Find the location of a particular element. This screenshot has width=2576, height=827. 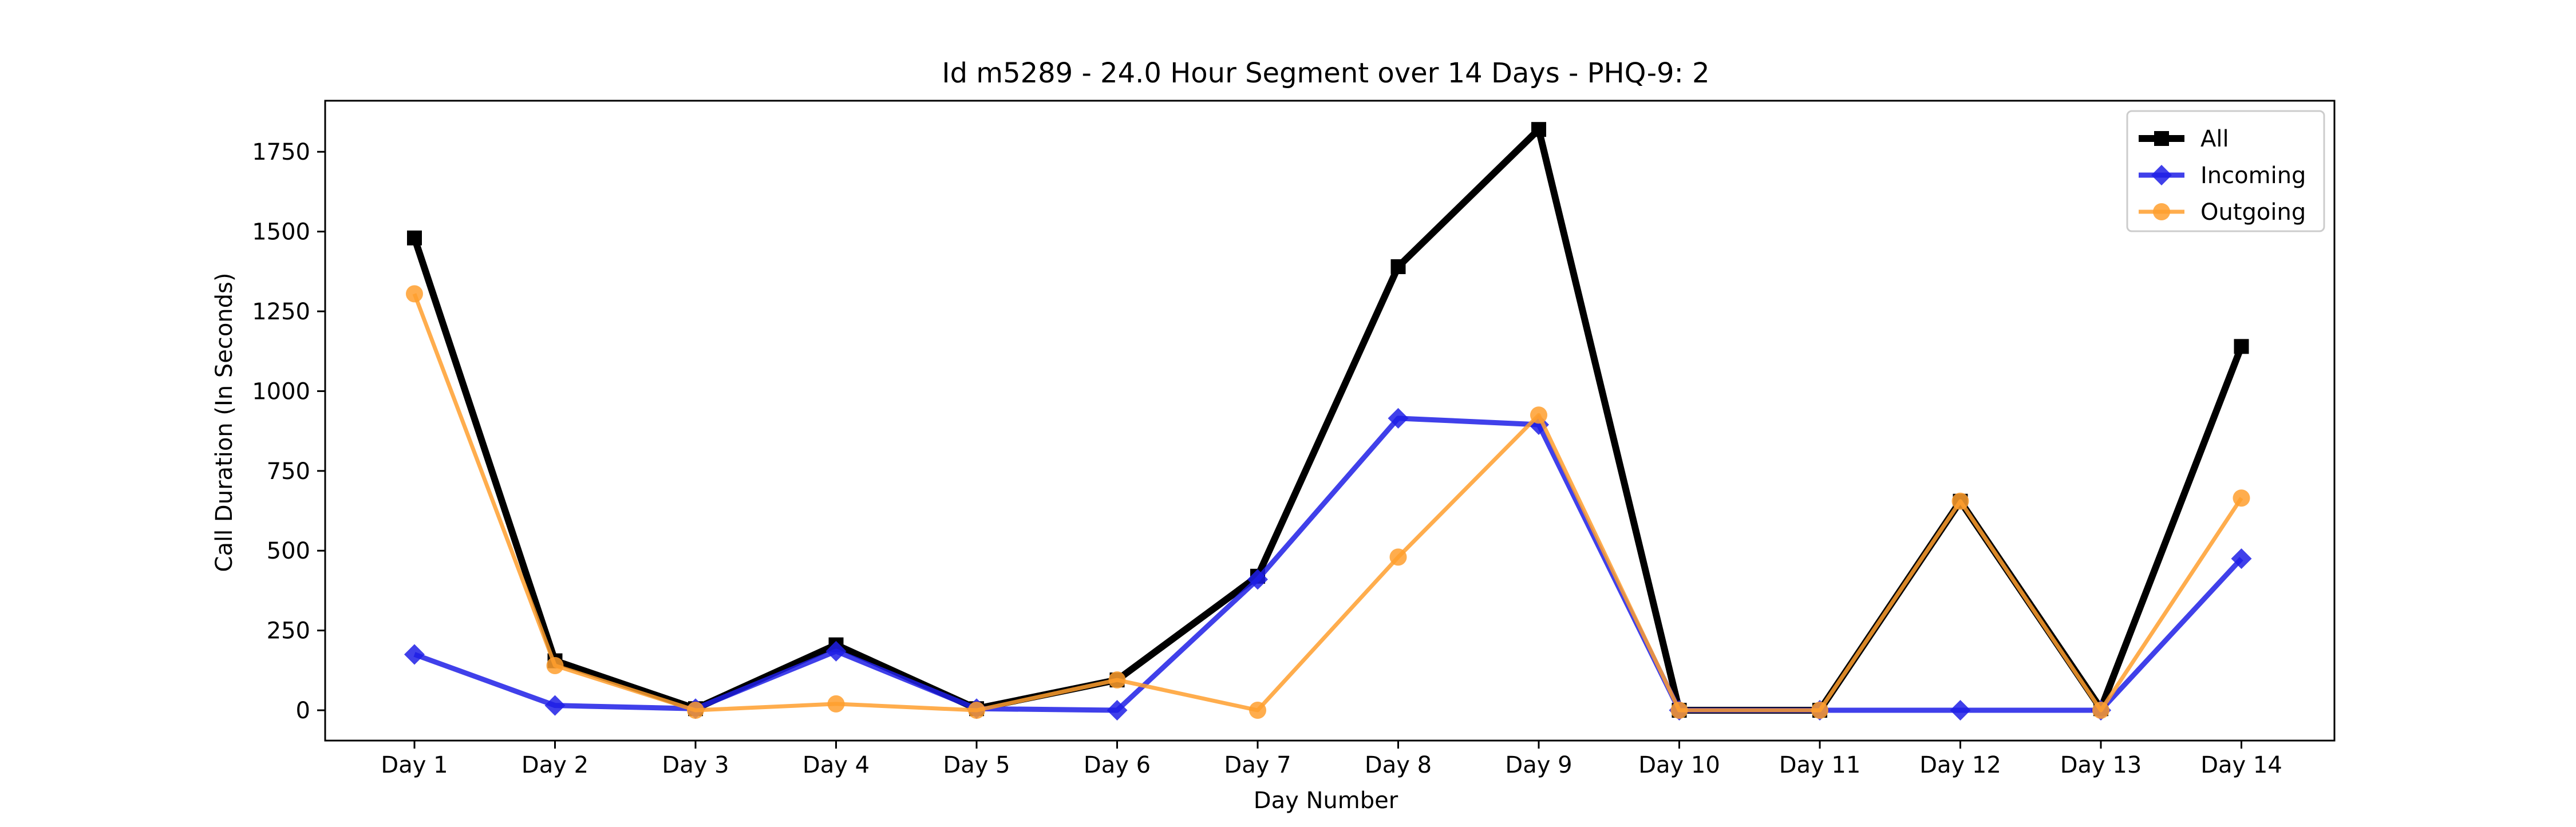

x-tick-label: Day 8 is located at coordinates (1398, 765).